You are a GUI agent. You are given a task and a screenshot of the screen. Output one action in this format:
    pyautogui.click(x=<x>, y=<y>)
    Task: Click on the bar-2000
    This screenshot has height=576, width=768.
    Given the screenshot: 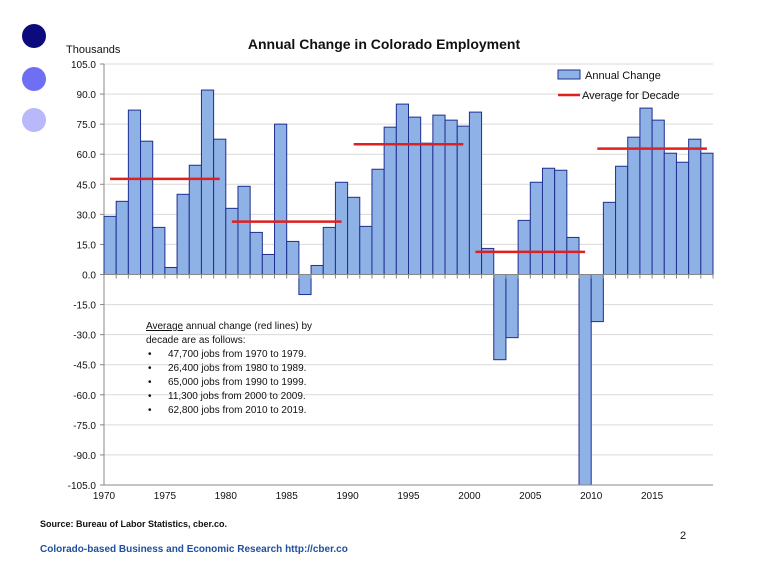 What is the action you would take?
    pyautogui.click(x=475, y=193)
    